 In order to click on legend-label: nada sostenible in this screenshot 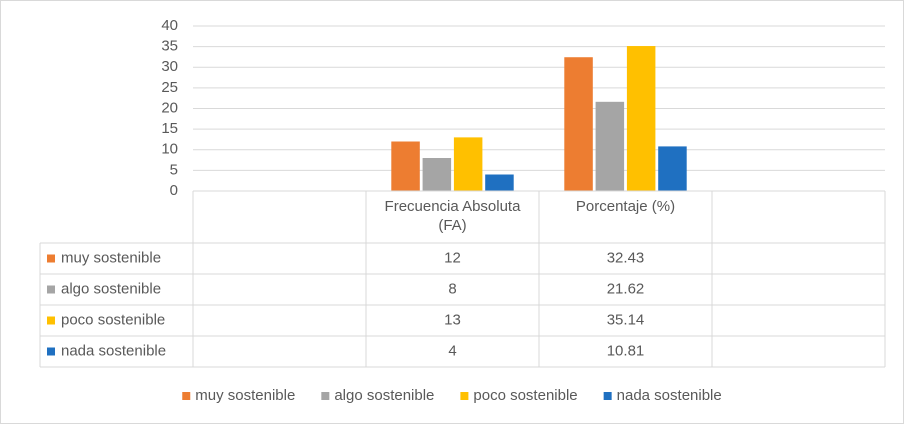, I will do `click(669, 395)`.